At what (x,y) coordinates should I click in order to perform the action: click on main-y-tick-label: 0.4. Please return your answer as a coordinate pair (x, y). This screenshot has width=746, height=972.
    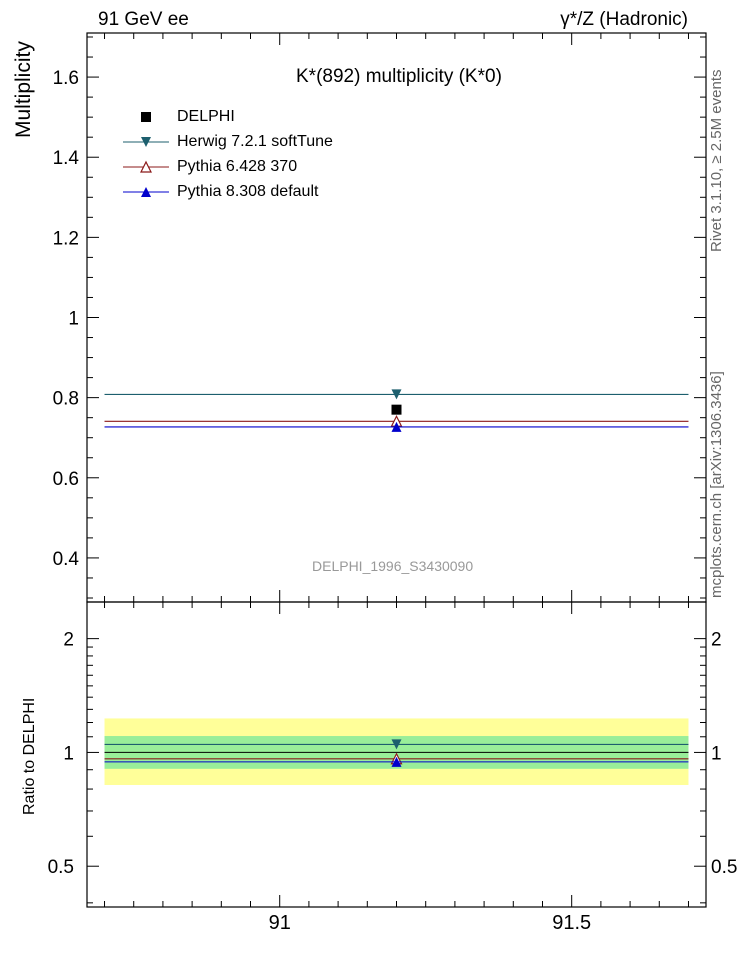
    Looking at the image, I should click on (66, 559).